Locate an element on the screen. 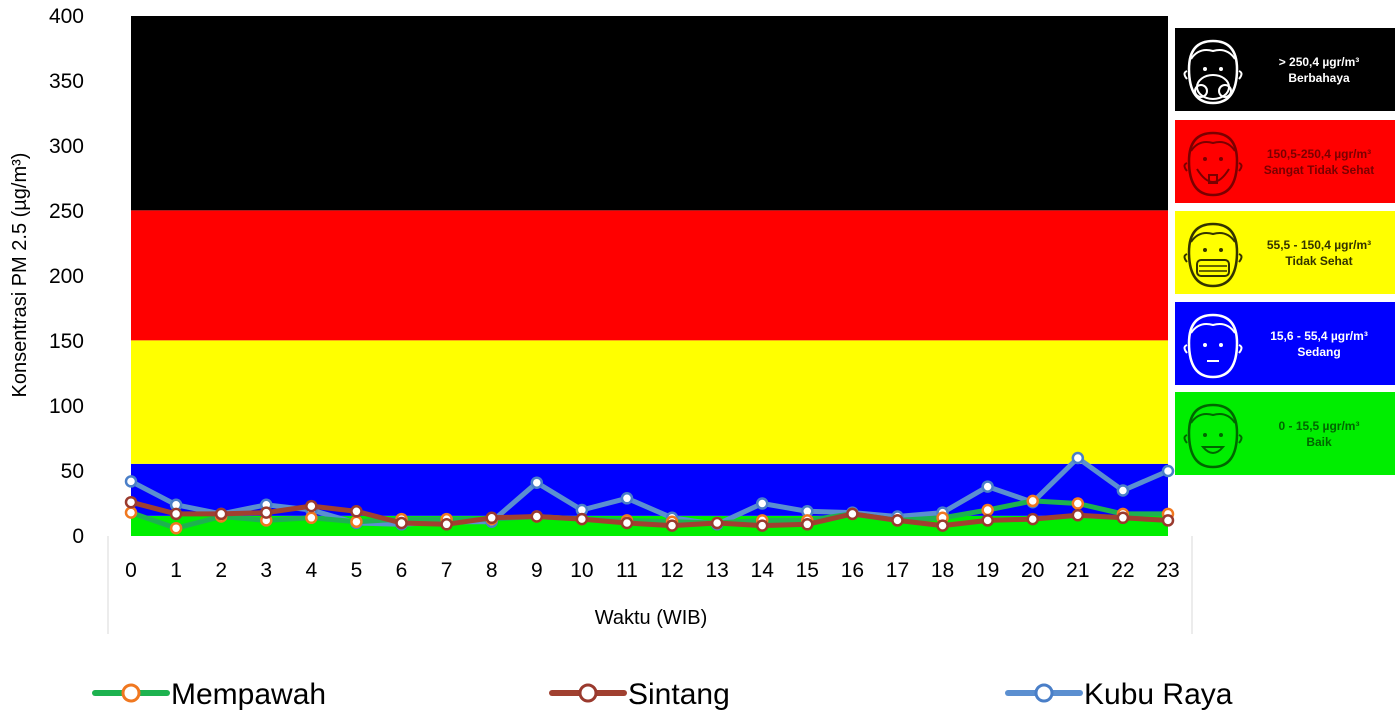 The width and height of the screenshot is (1395, 715). x-tick-label: 7 is located at coordinates (447, 570).